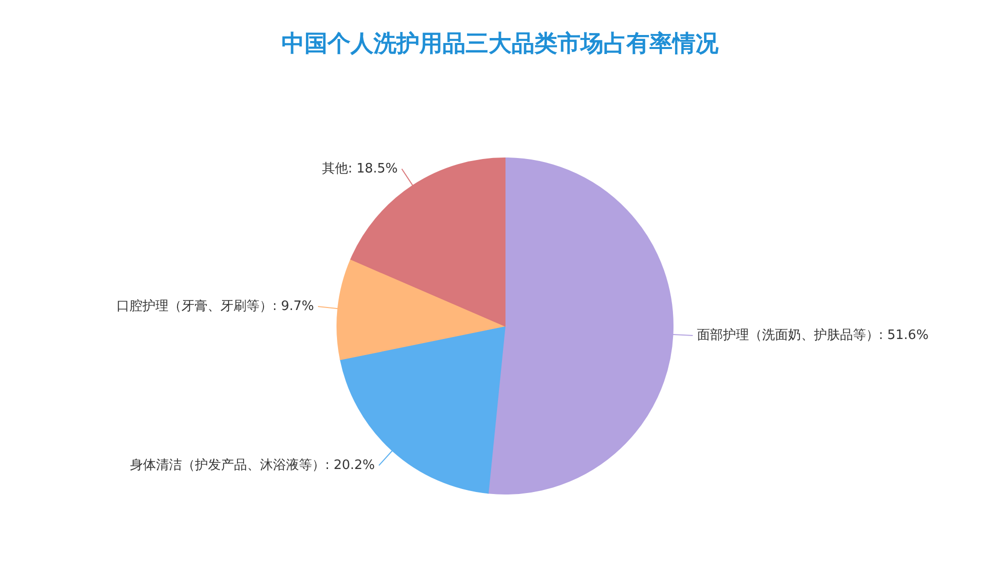  Describe the element at coordinates (252, 465) in the screenshot. I see `slice-label: 身体清洁（护发产品、沐浴液等）: 20.2%` at that location.